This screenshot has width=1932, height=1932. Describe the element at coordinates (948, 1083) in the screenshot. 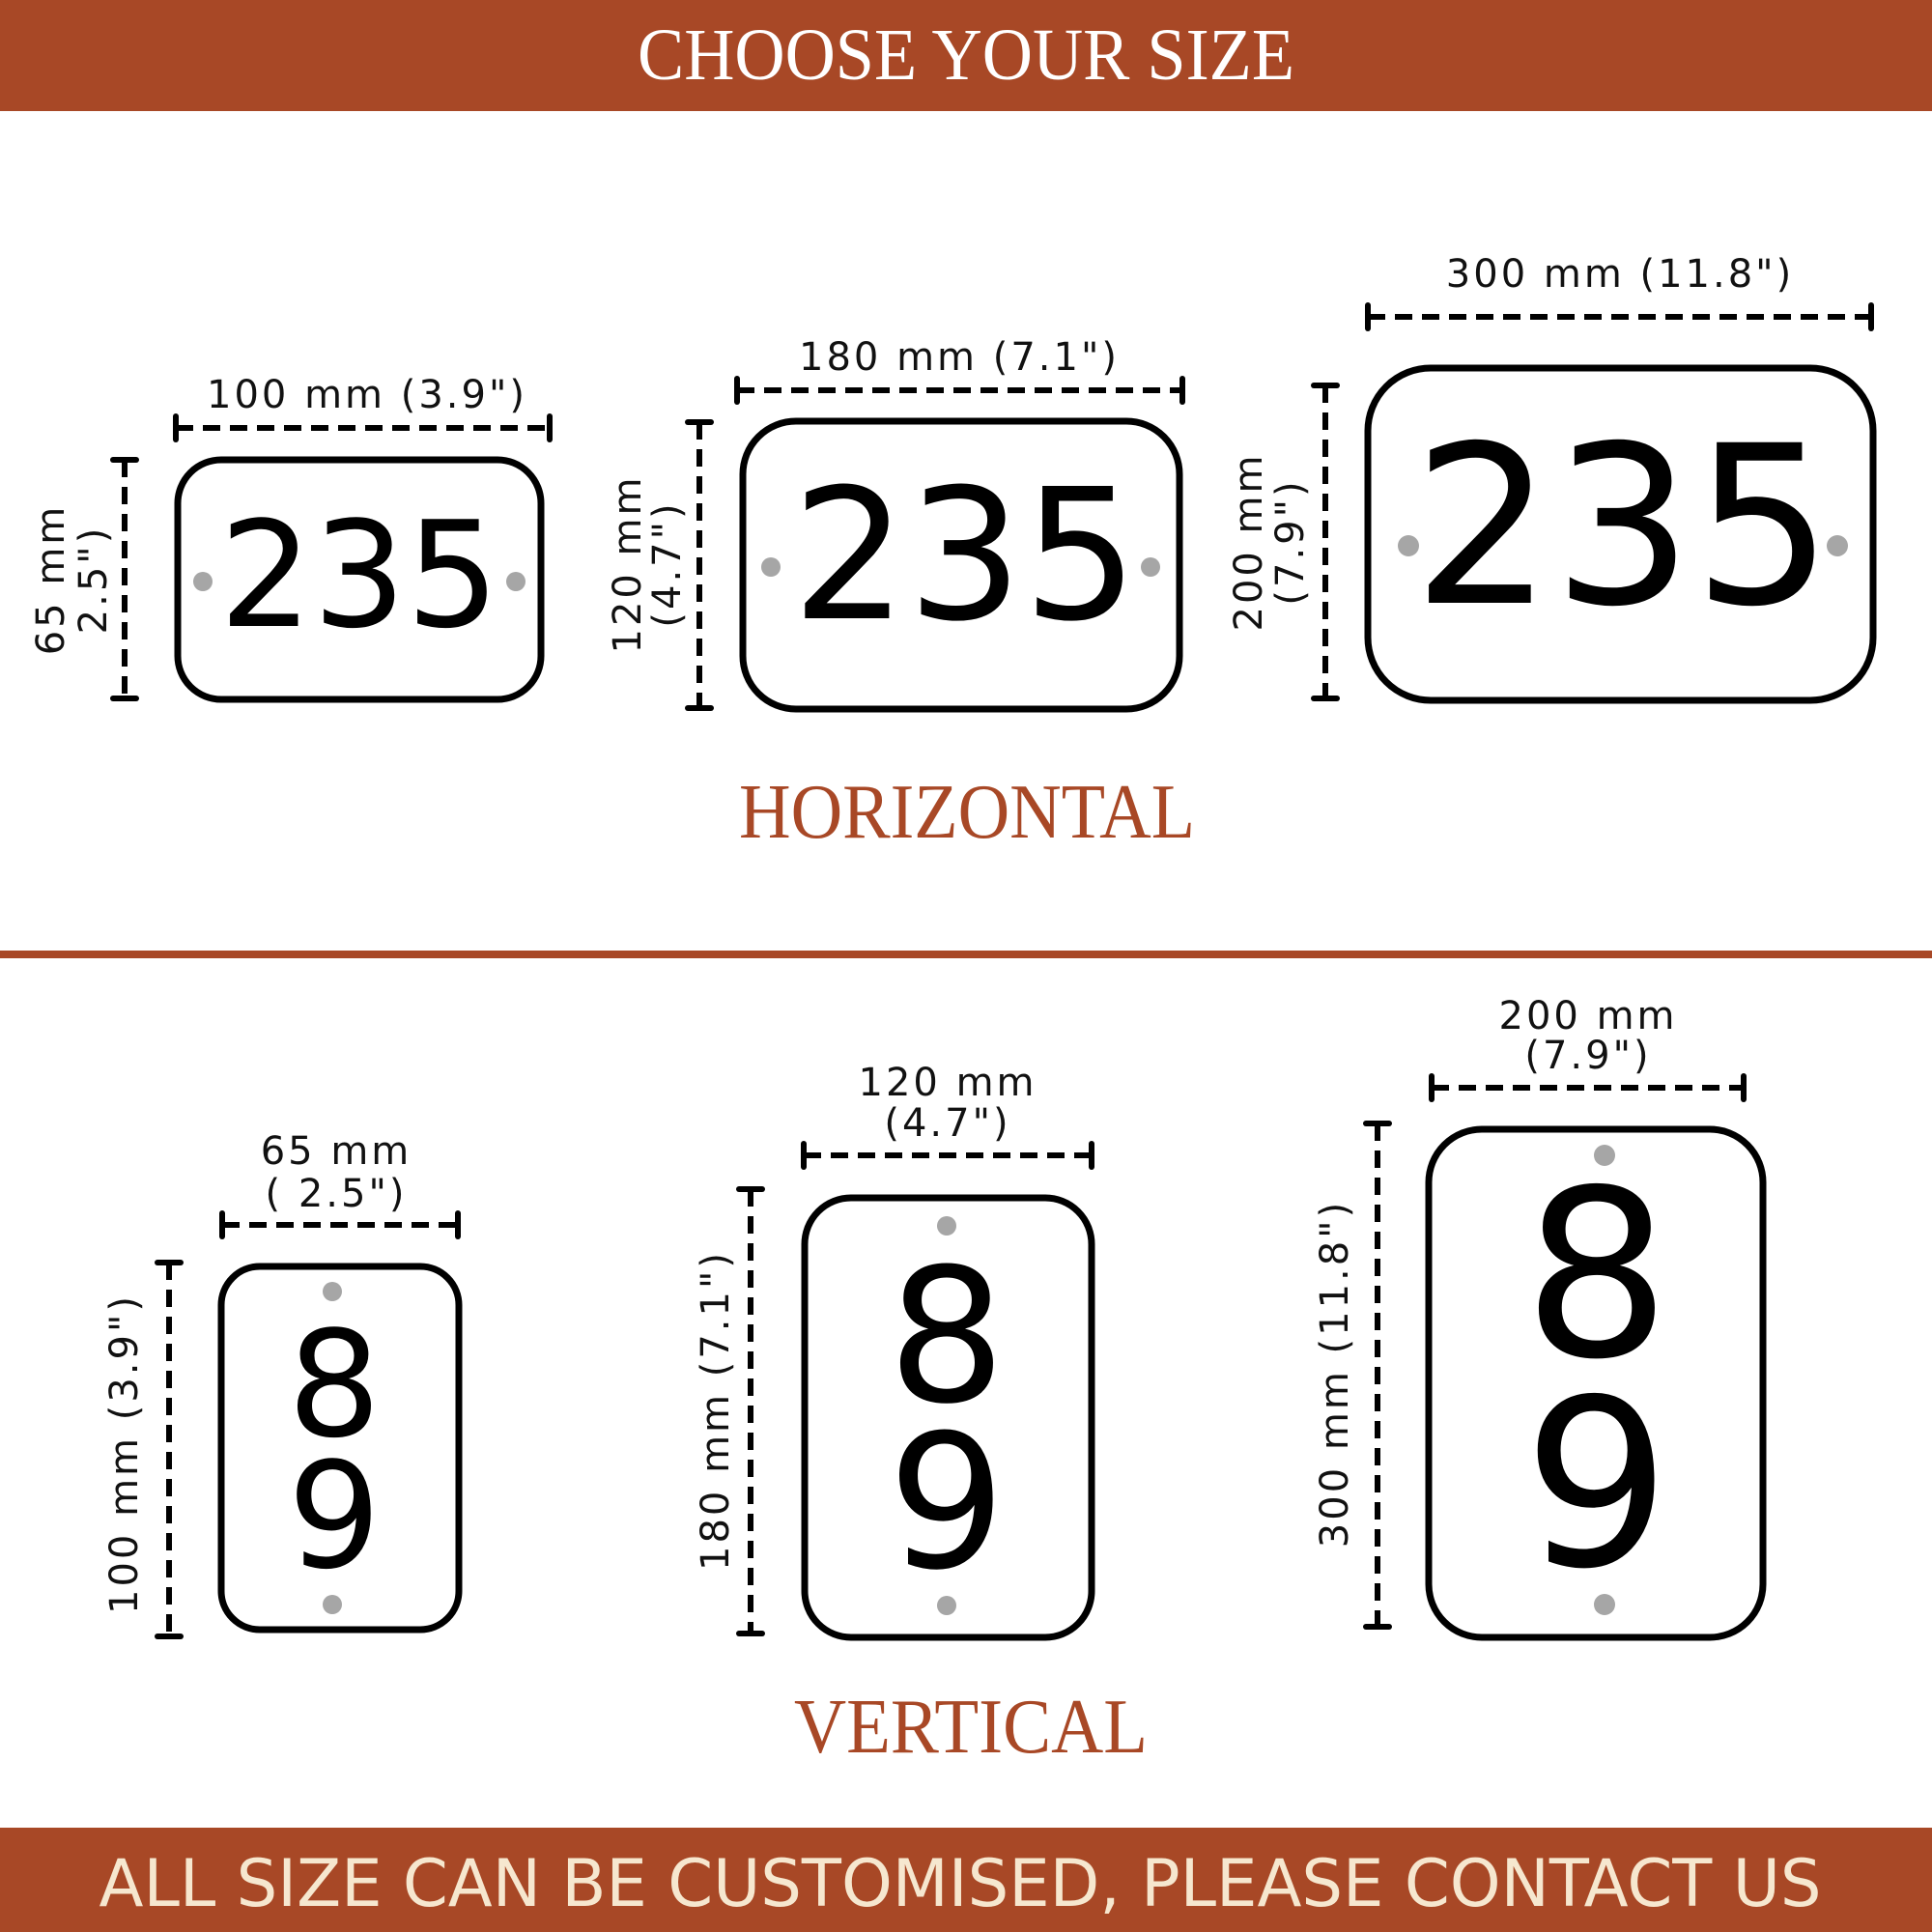

I see `width-label: 120 mm` at that location.